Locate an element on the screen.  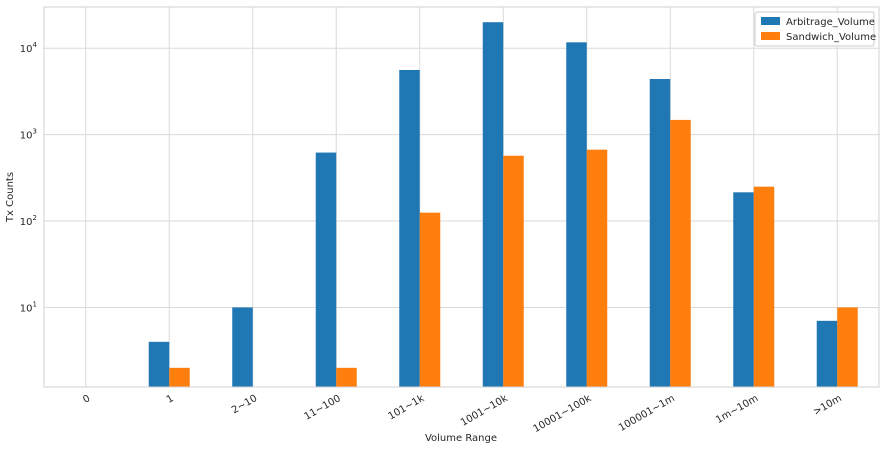
x-tick-label: 2~10 is located at coordinates (244, 404).